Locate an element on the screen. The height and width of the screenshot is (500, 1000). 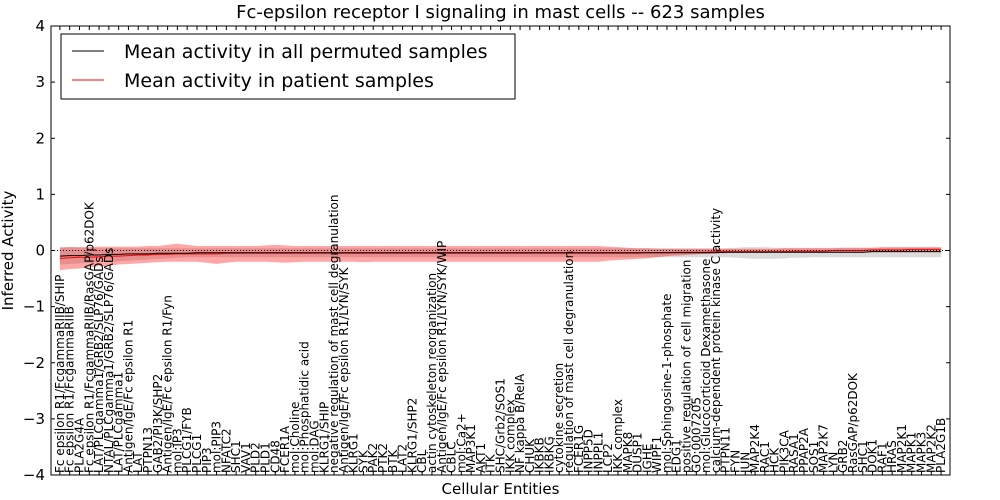
series-line-patient is located at coordinates (500, 253).